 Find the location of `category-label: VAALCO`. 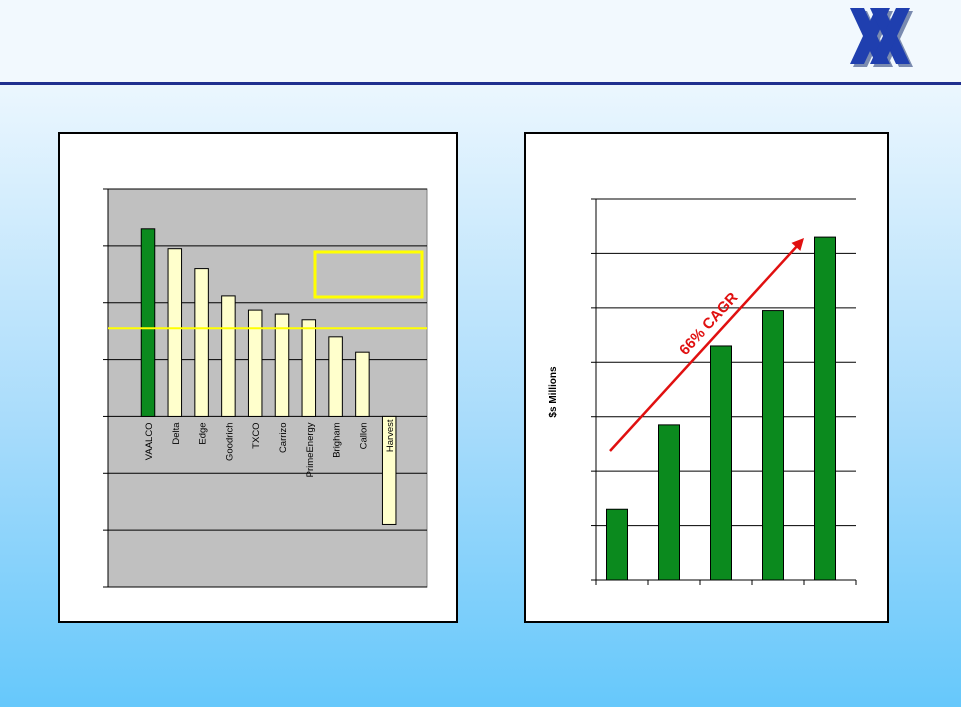

category-label: VAALCO is located at coordinates (149, 441).